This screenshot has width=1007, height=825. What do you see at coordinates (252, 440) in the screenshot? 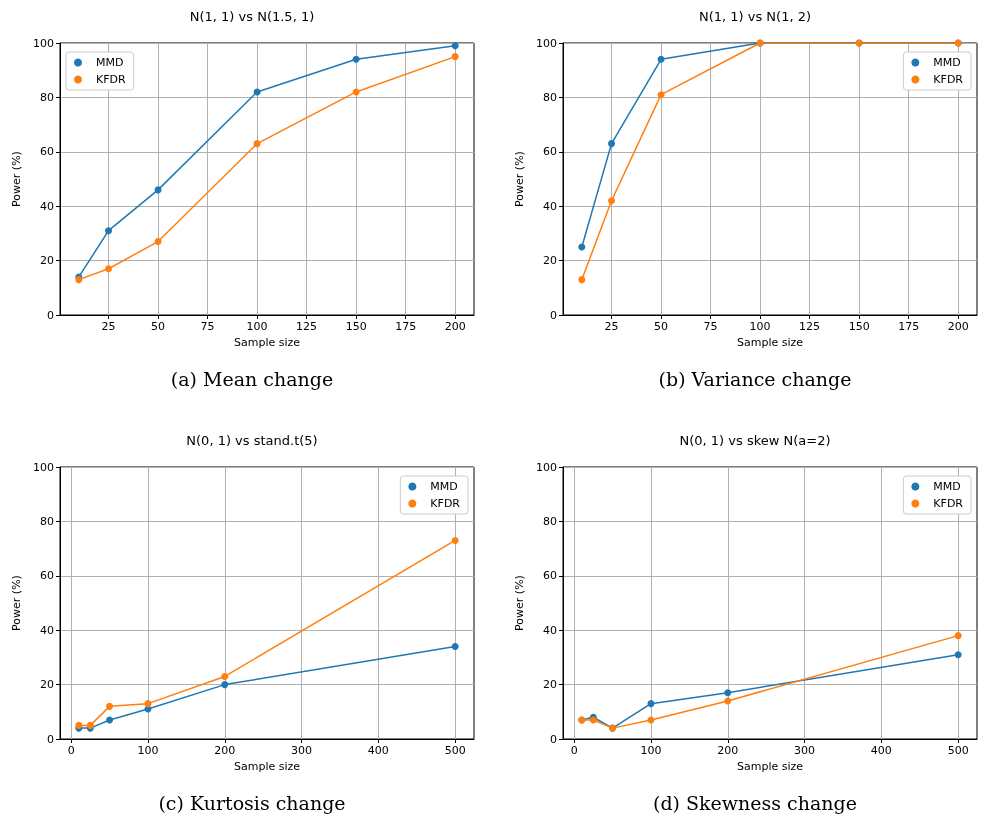
I see `chart-title: N(0, 1) vs stand.t(5)` at bounding box center [252, 440].